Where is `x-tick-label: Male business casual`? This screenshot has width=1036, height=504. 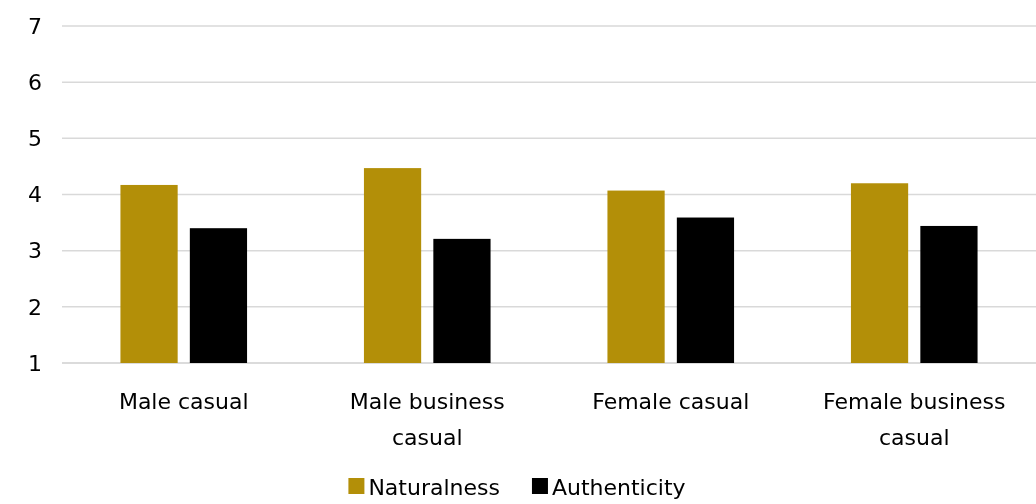 x-tick-label: Male business casual is located at coordinates (427, 419).